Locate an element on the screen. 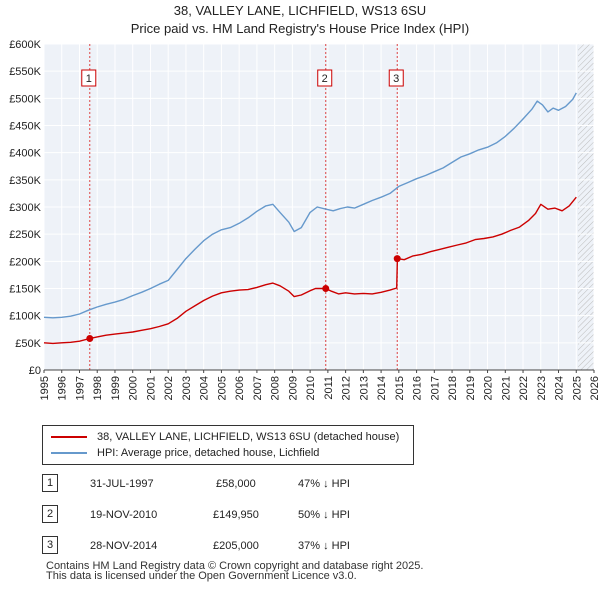 The image size is (600, 590). sale-hpi-diff: 50% ↓ HPI is located at coordinates (324, 515).